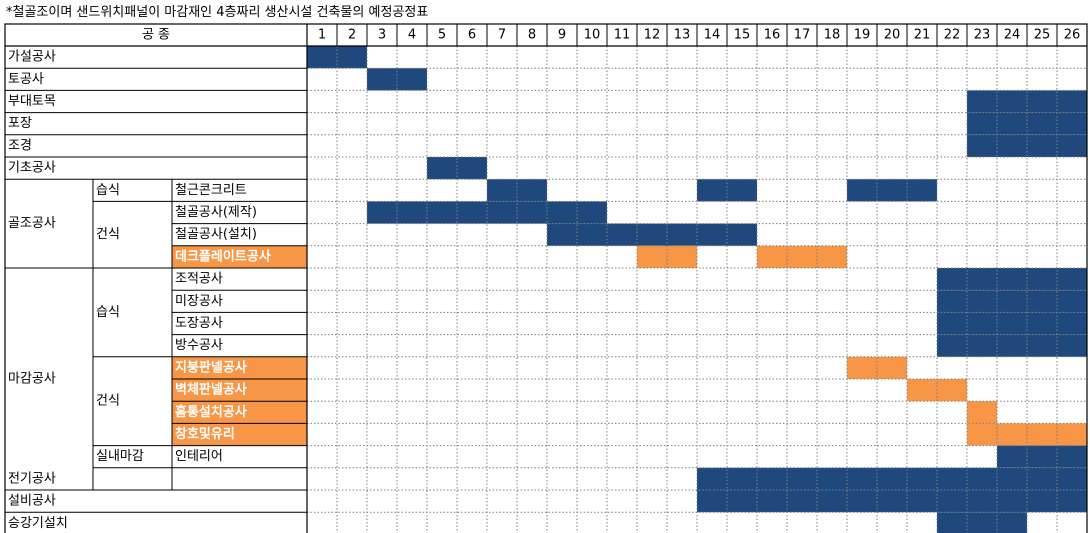  Describe the element at coordinates (682, 35) in the screenshot. I see `header-period: 13` at that location.